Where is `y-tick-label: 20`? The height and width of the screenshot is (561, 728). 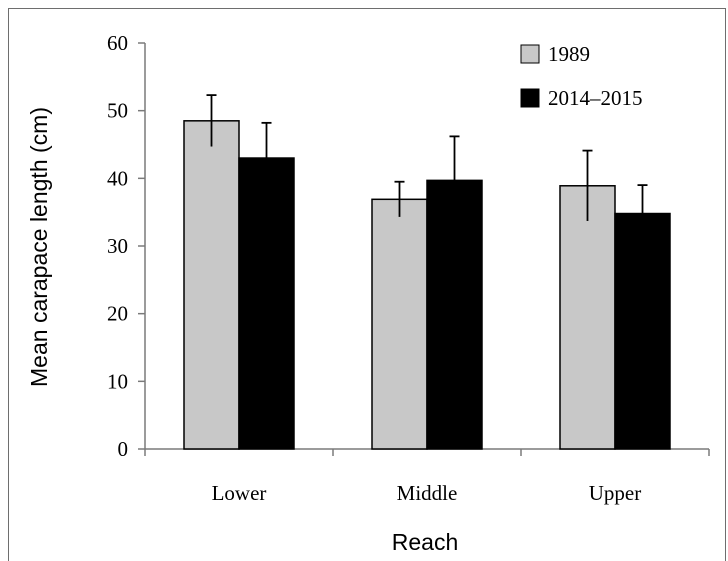 y-tick-label: 20 is located at coordinates (117, 314).